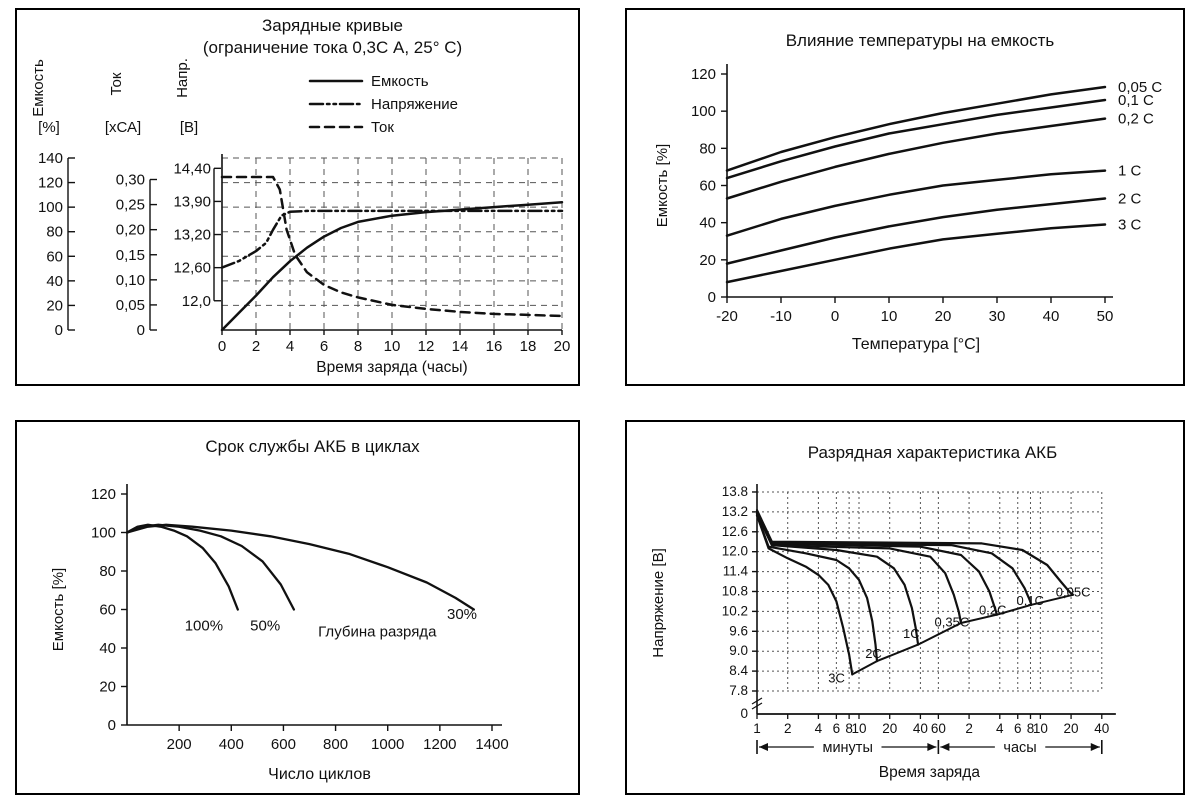 The image size is (1200, 800). Describe the element at coordinates (112, 725) in the screenshot. I see `y-tick-label: 0` at that location.